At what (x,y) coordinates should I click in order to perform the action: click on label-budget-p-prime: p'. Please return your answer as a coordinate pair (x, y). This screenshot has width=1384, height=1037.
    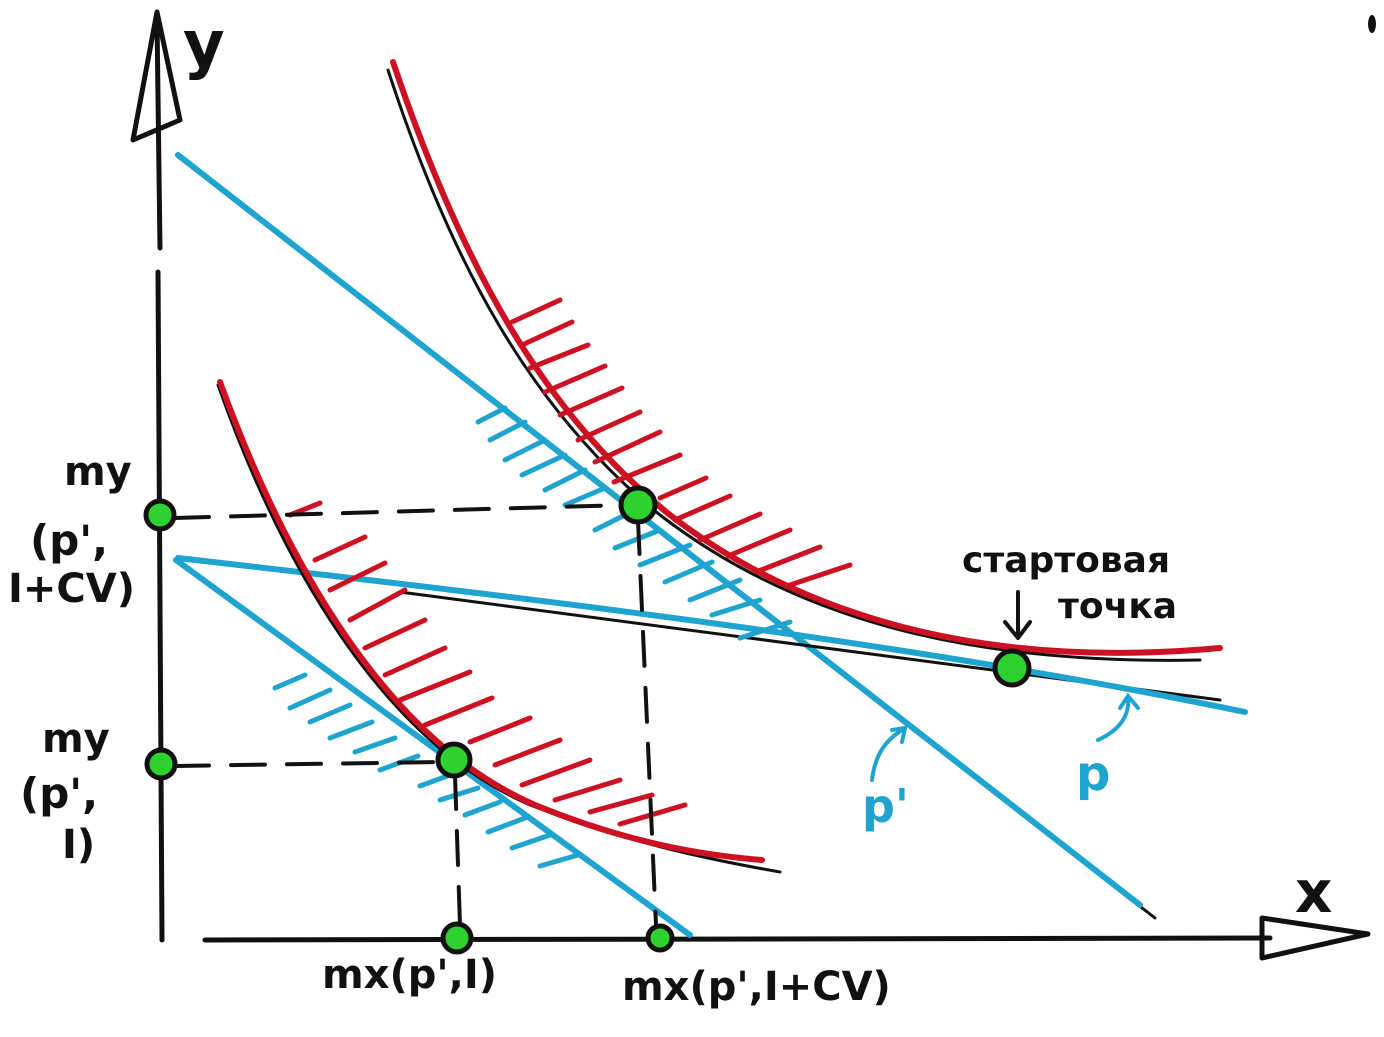
    Looking at the image, I should click on (885, 806).